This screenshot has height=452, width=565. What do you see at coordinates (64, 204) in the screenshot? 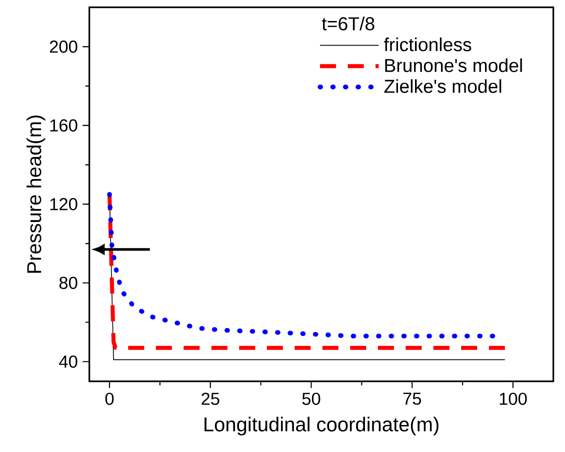
I see `y-tick-label: 120` at bounding box center [64, 204].